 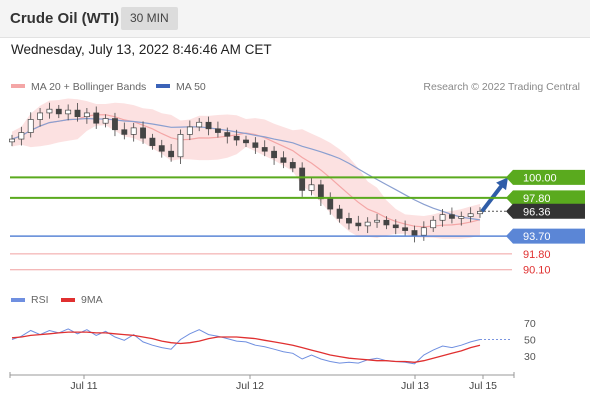 I want to click on ma9-legend-swatch, so click(x=68, y=300).